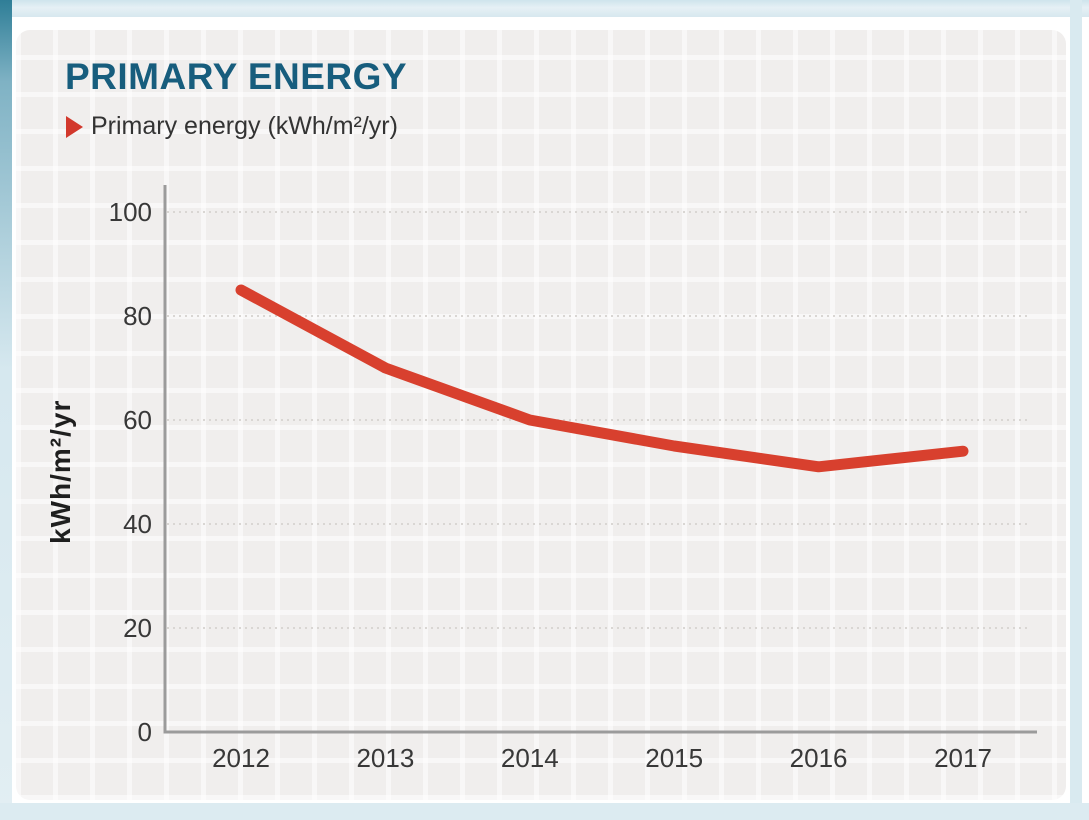 Image resolution: width=1089 pixels, height=820 pixels. What do you see at coordinates (244, 126) in the screenshot?
I see `legend-label: Primary energy (kWh/m²/yr)` at bounding box center [244, 126].